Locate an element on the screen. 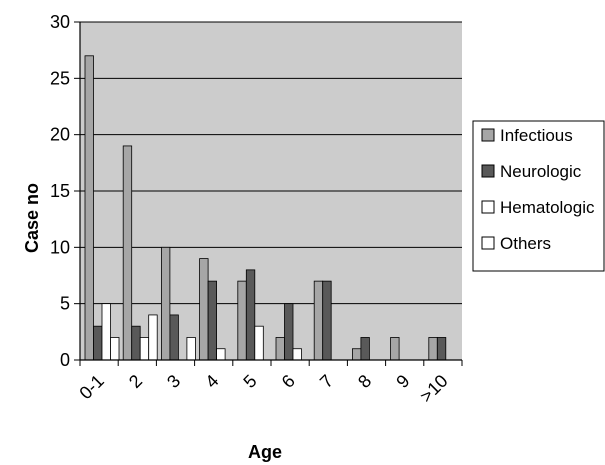 Image resolution: width=605 pixels, height=465 pixels. x-tick-labels: 0-1 2 3 4 5 6 7 8 9 >10 is located at coordinates (263, 389).